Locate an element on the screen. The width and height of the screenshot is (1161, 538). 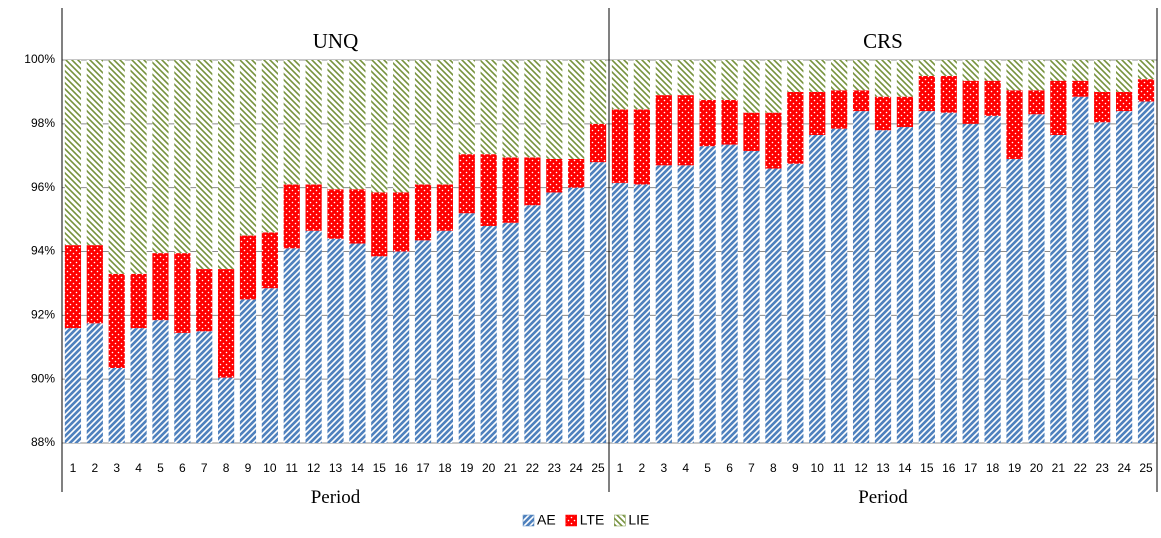
x-tick-label: 21 is located at coordinates (511, 468).